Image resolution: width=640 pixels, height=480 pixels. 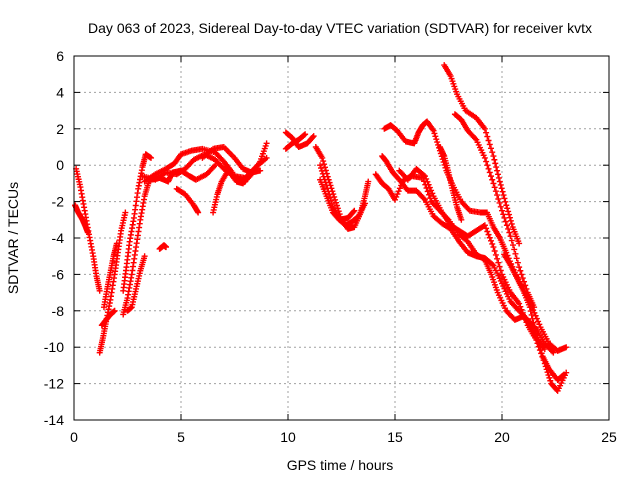 I want to click on y-tick-label: -12, so click(x=54, y=384).